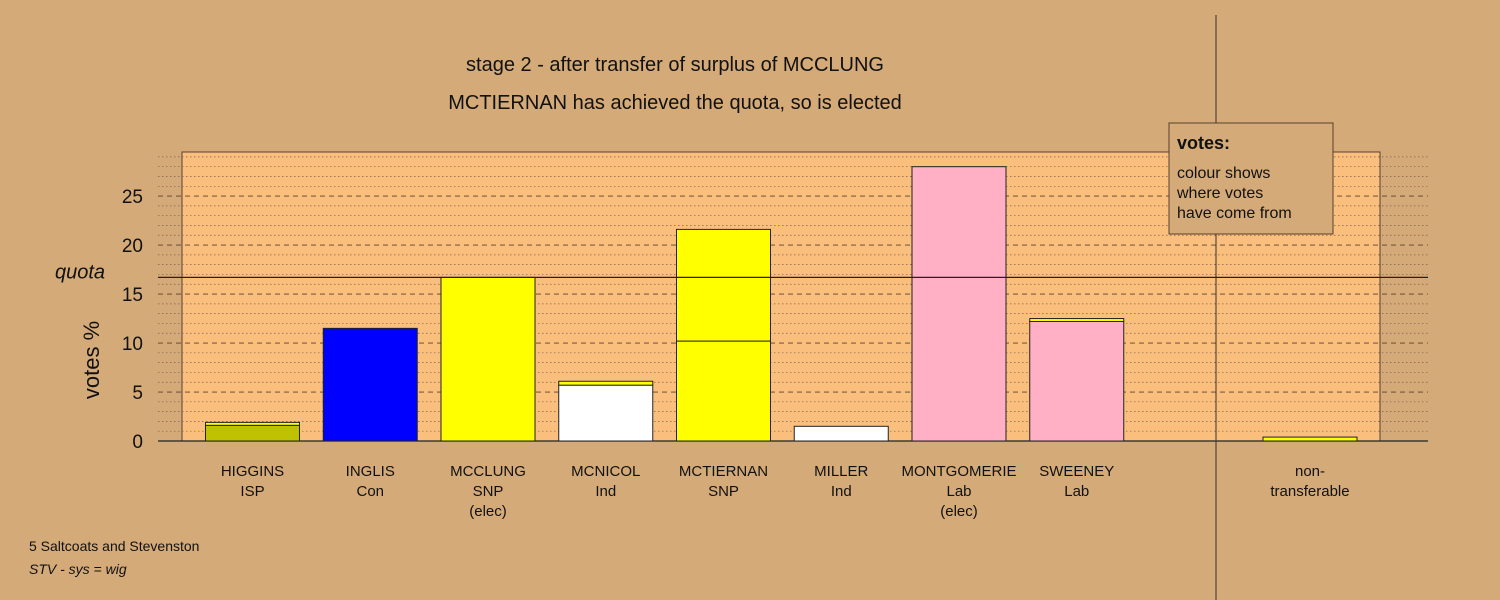 The width and height of the screenshot is (1500, 600). Describe the element at coordinates (132, 320) in the screenshot. I see `y-axis: 0 5 10 15 20 25` at that location.